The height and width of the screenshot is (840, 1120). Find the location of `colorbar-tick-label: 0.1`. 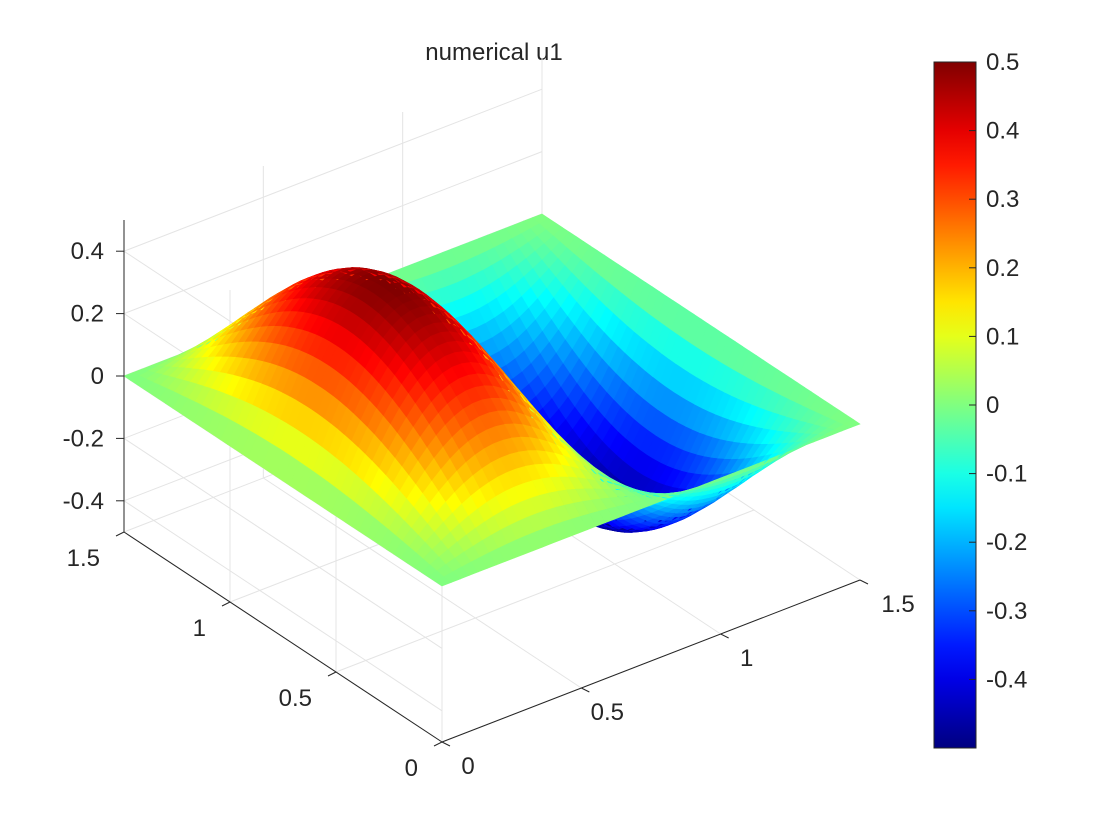

colorbar-tick-label: 0.1 is located at coordinates (1002, 336).